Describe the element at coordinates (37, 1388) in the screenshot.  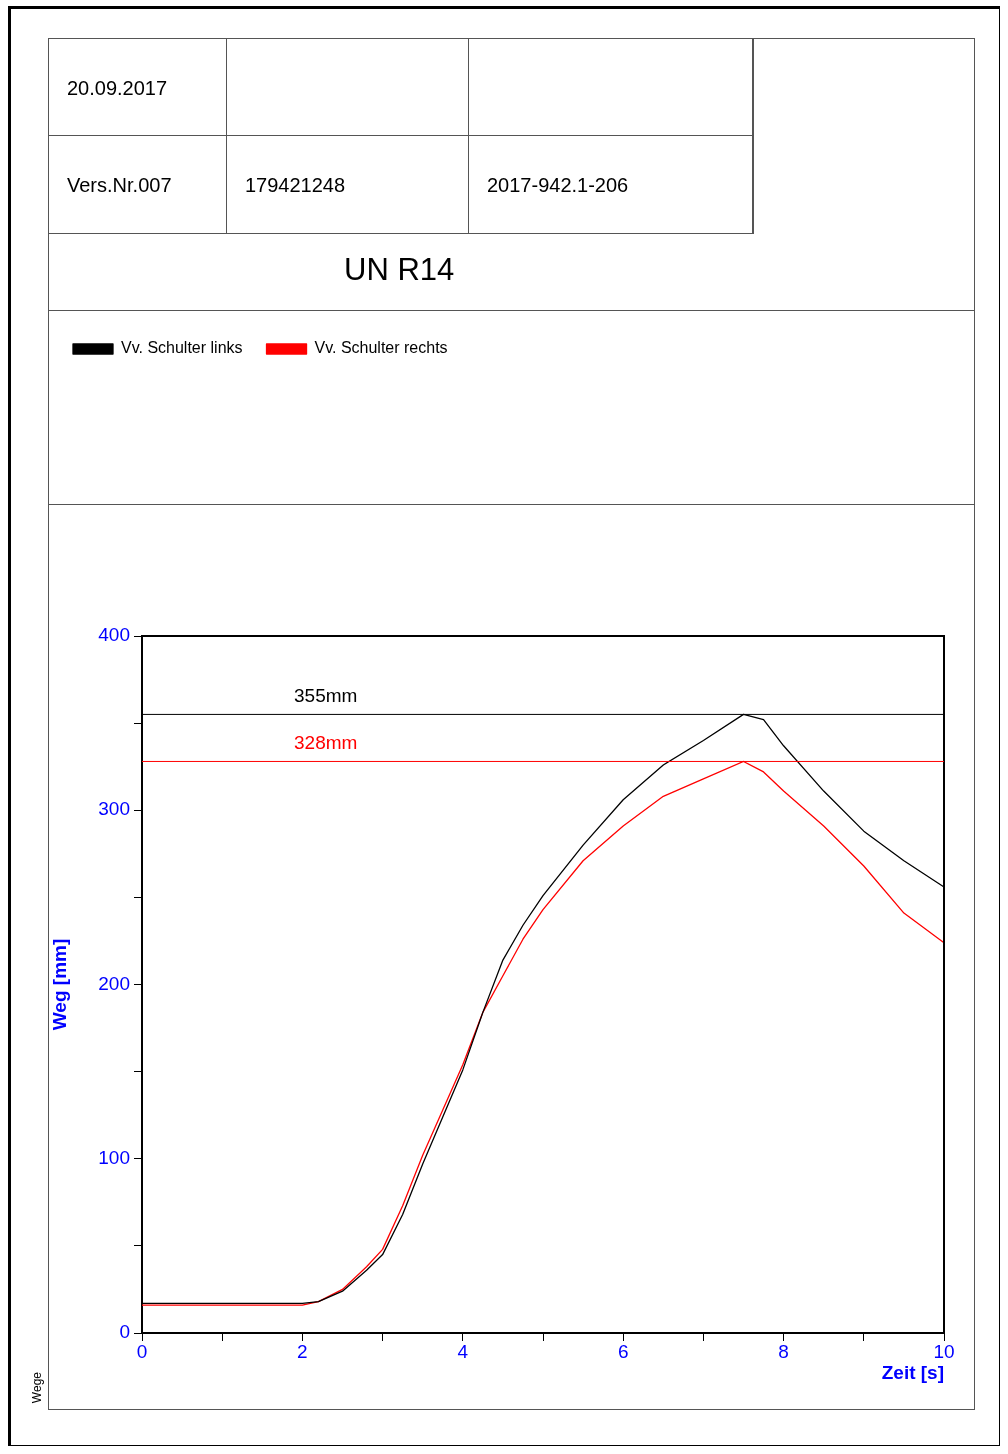
I see `text: Wege` at that location.